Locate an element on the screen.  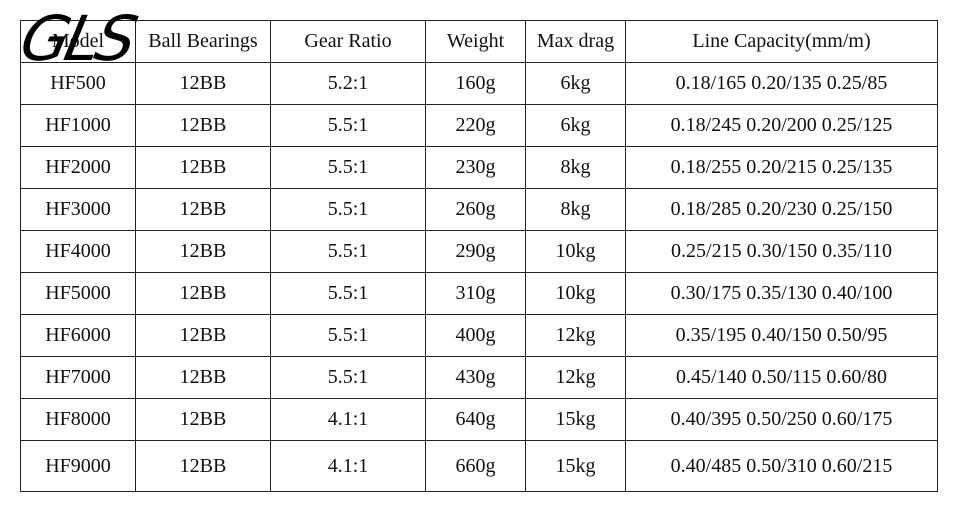
header-cell: Max drag is located at coordinates (575, 41).